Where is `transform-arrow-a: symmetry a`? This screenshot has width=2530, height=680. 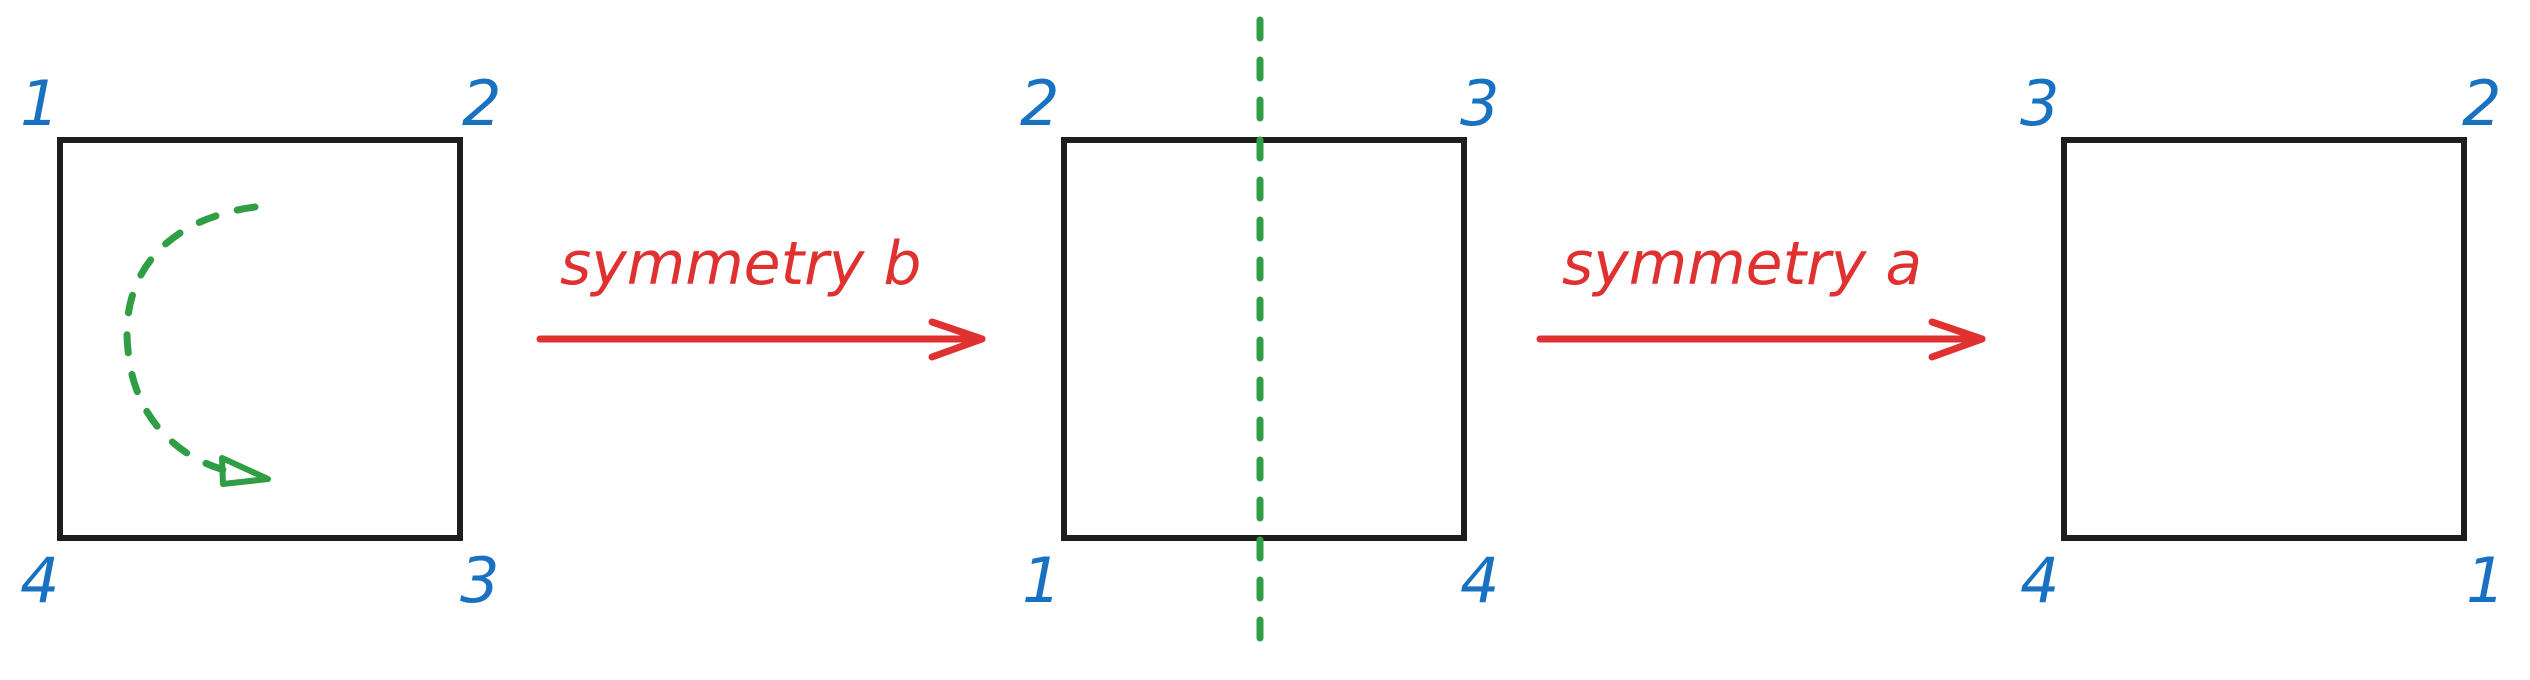 transform-arrow-a: symmetry a is located at coordinates (1761, 295).